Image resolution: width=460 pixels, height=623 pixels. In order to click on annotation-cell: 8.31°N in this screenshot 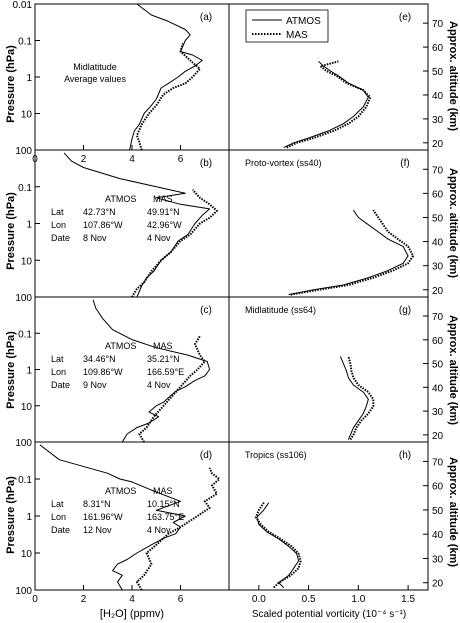, I will do `click(97, 504)`.